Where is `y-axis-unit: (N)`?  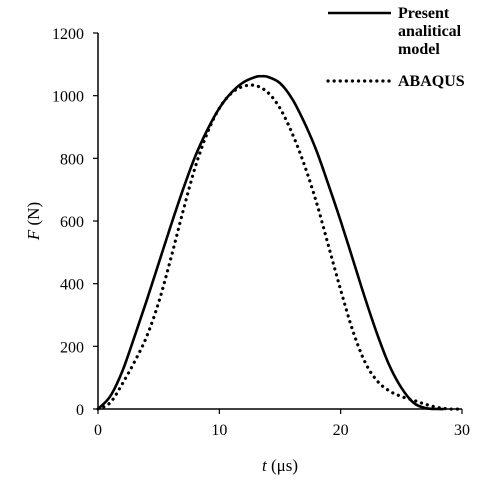
y-axis-unit: (N) is located at coordinates (33, 216).